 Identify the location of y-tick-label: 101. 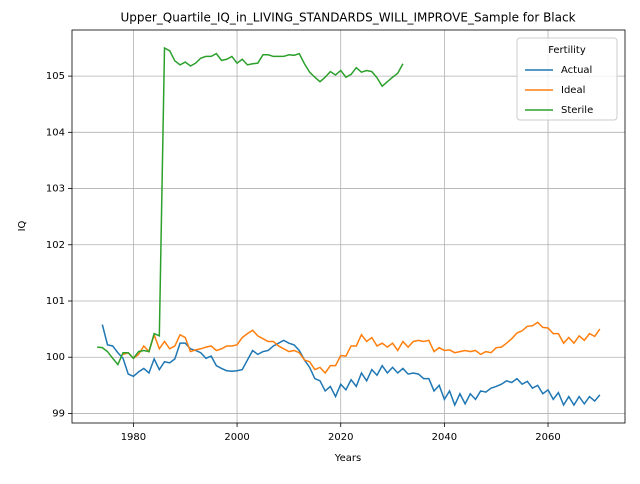
(55, 301).